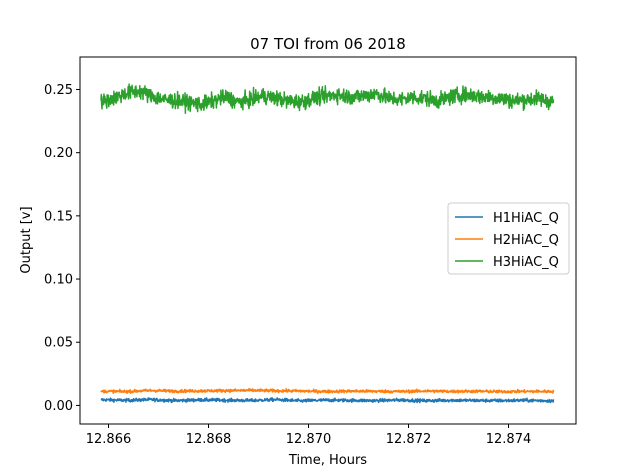 The image size is (640, 476). Describe the element at coordinates (526, 262) in the screenshot. I see `legend-label-H3HiAC_Q: H3HiAC_Q` at that location.